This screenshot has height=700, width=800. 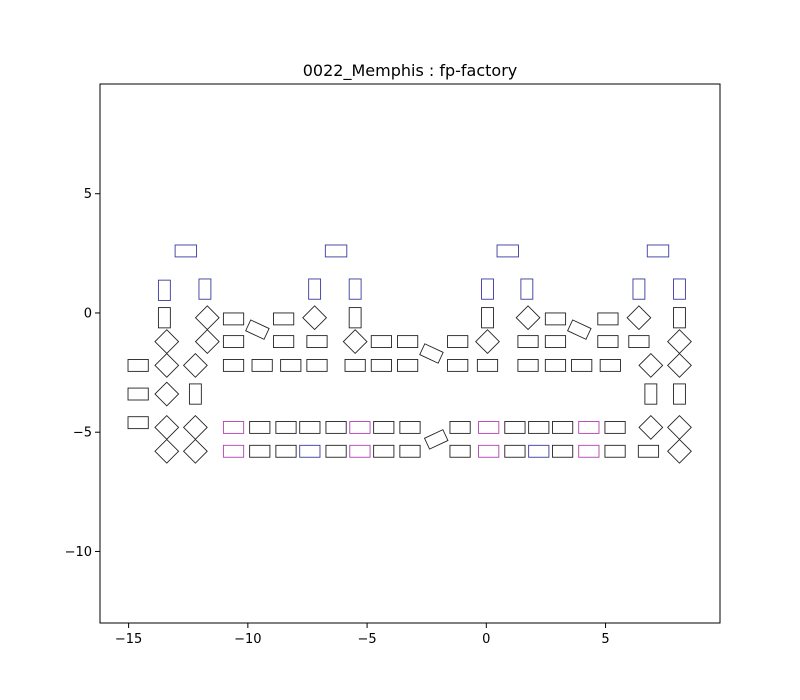 I want to click on y-tick-label: −5, so click(x=82, y=433).